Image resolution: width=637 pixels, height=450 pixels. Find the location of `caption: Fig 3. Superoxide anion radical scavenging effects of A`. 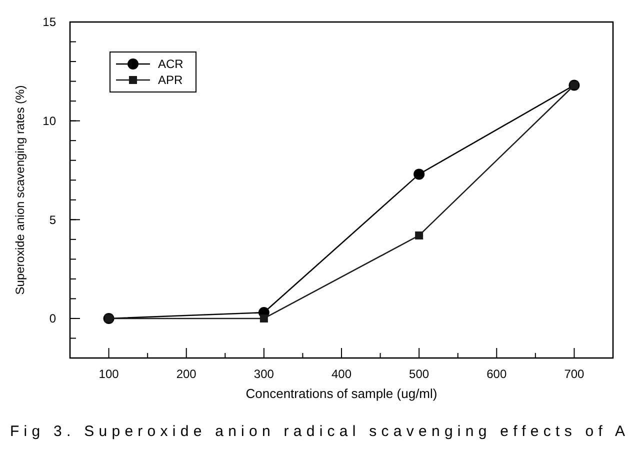

caption: Fig 3. Superoxide anion radical scavenging effects of A is located at coordinates (317, 431).